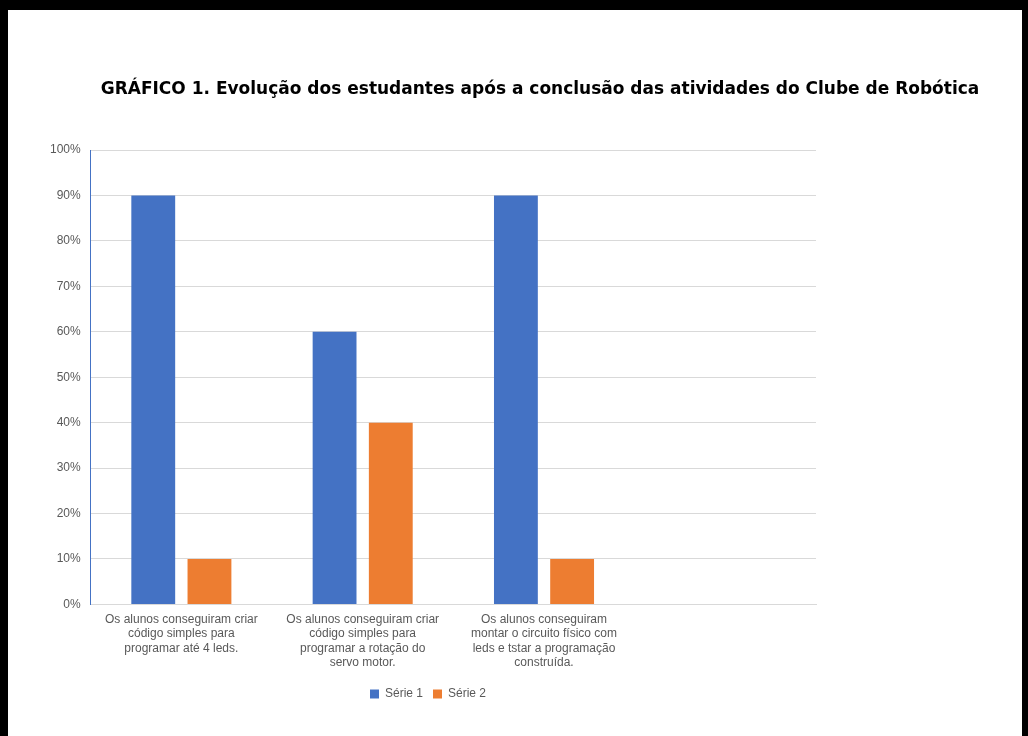 The image size is (1028, 736). I want to click on y-tick-label: 20%, so click(69, 512).